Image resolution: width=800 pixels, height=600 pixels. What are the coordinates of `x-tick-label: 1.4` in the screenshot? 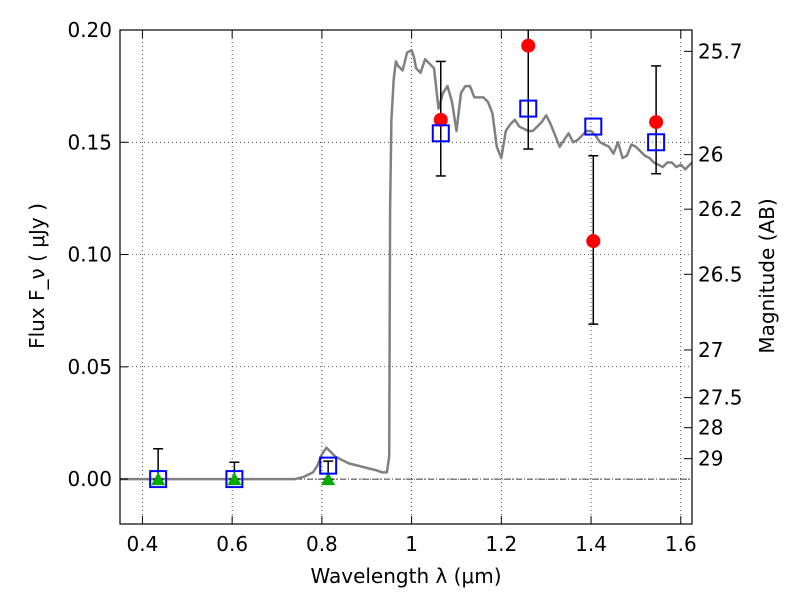 It's located at (591, 544).